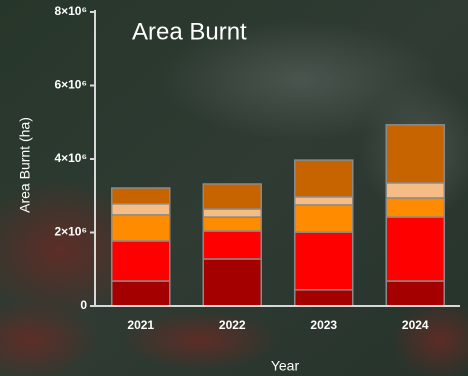  What do you see at coordinates (25, 165) in the screenshot?
I see `y-axis-label: Area Burnt (ha)` at bounding box center [25, 165].